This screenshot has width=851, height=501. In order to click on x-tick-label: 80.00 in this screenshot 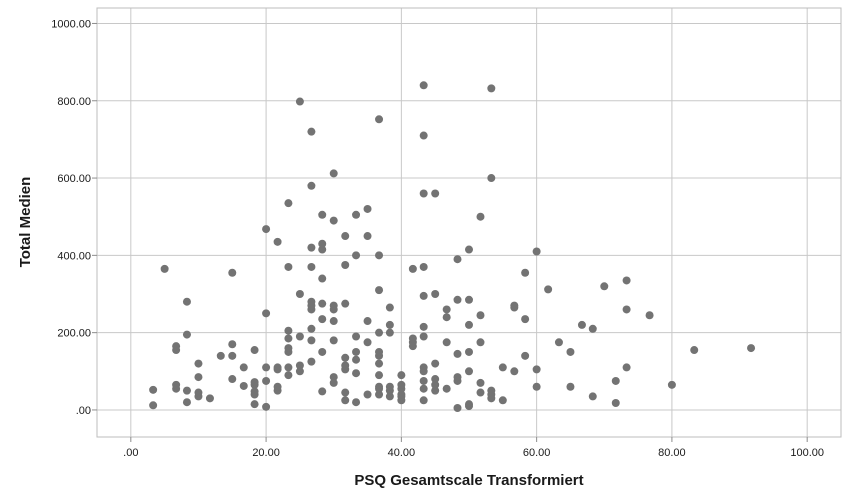, I will do `click(672, 453)`.